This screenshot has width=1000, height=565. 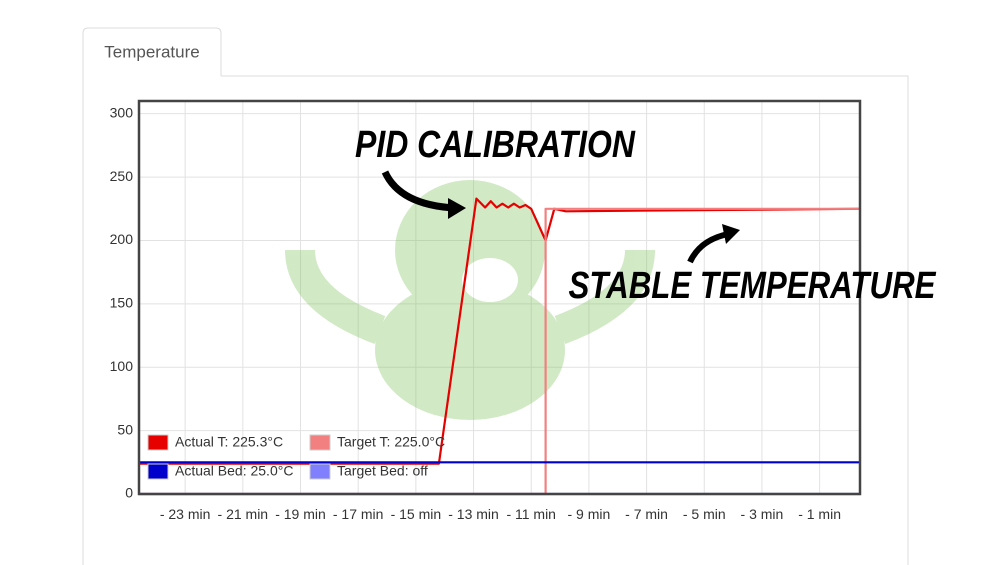 I want to click on x-tick-label: - 19 min, so click(x=300, y=514).